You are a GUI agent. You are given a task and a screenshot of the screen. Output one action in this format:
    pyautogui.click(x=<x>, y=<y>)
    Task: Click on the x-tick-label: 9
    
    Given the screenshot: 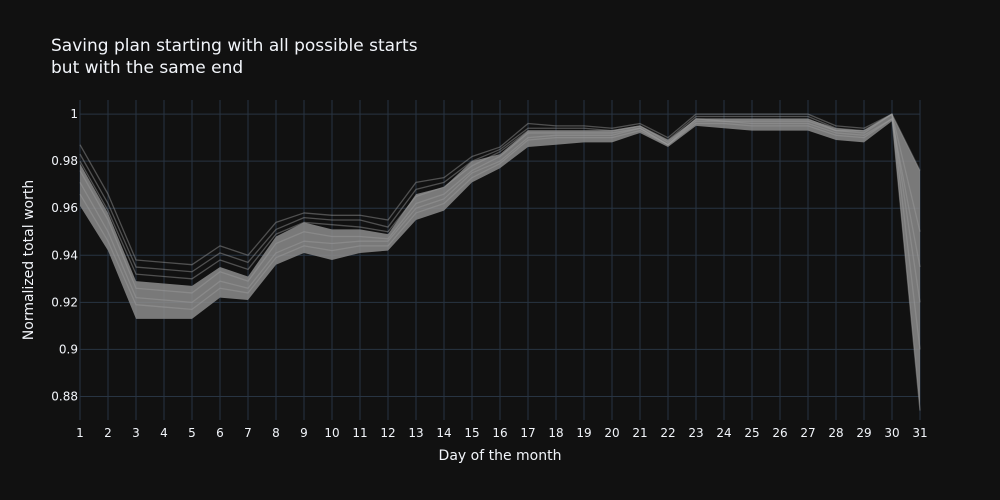 What is the action you would take?
    pyautogui.click(x=304, y=433)
    